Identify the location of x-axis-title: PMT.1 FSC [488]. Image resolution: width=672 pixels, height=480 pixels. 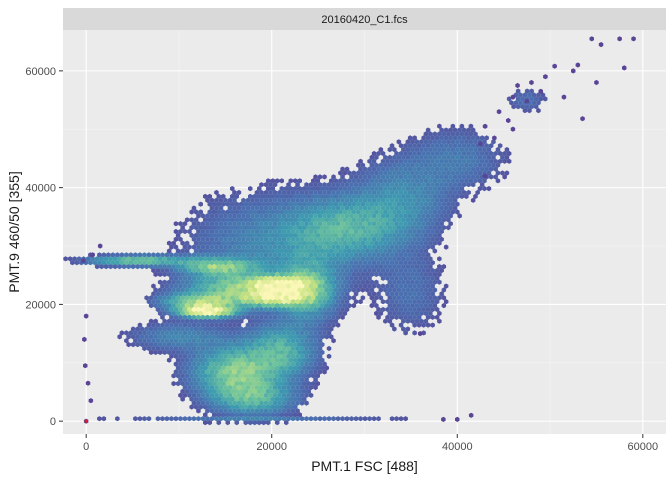
(364, 466).